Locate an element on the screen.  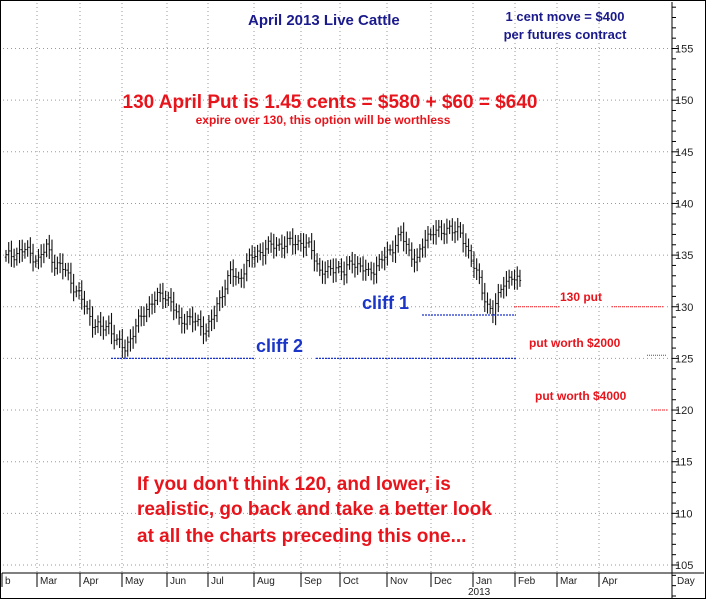
put-worth-2000-label: put worth $2000 is located at coordinates (575, 343).